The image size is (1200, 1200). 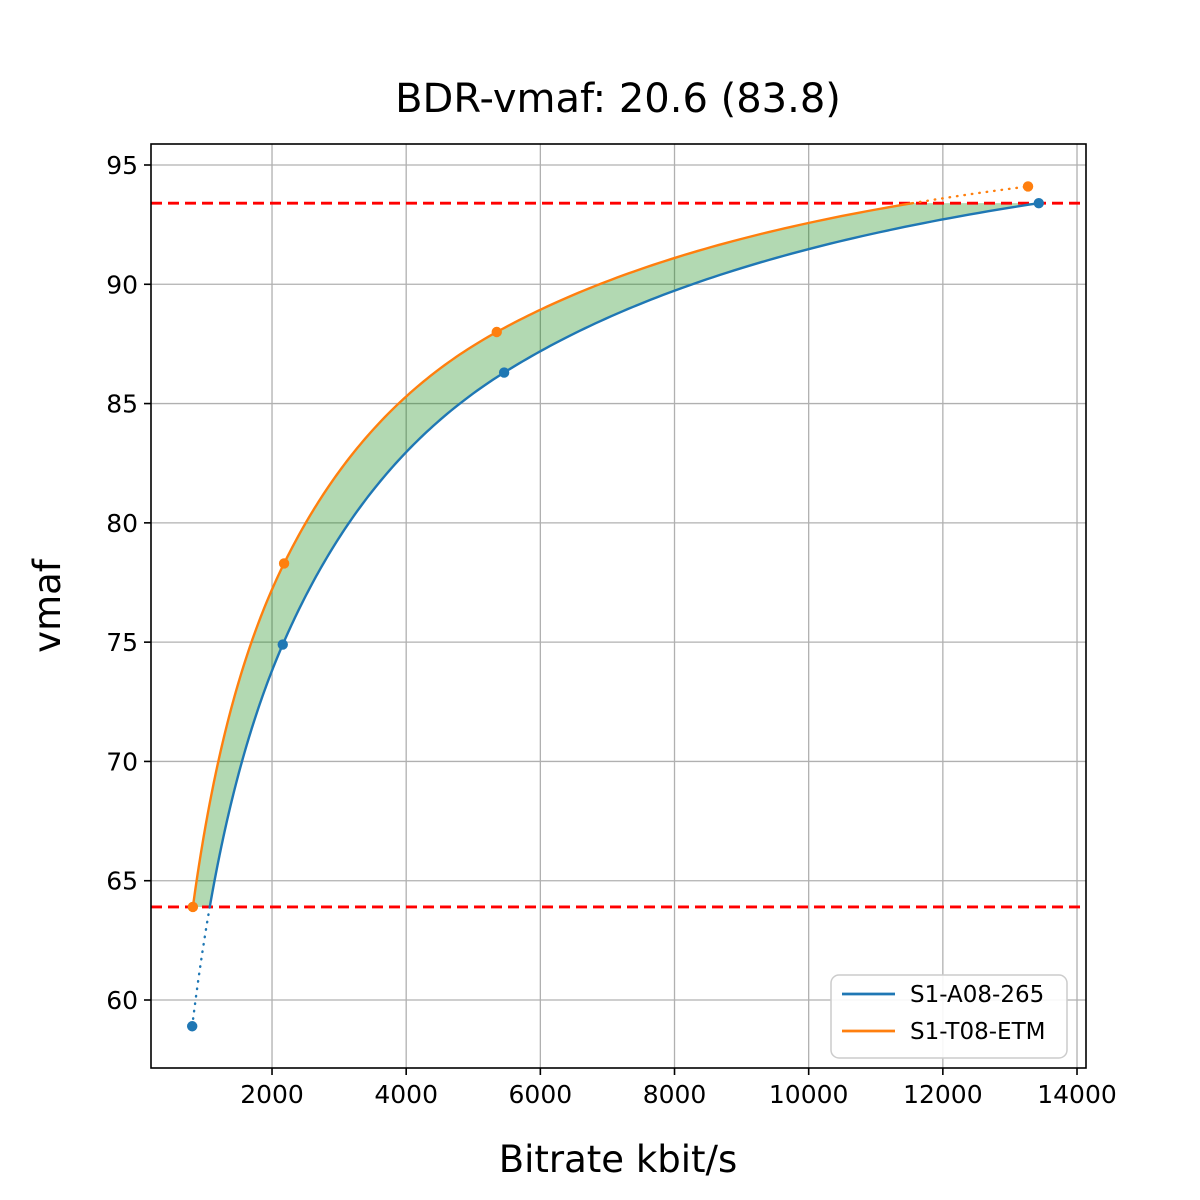 I want to click on x-tick-label: 14000, so click(x=1077, y=1094).